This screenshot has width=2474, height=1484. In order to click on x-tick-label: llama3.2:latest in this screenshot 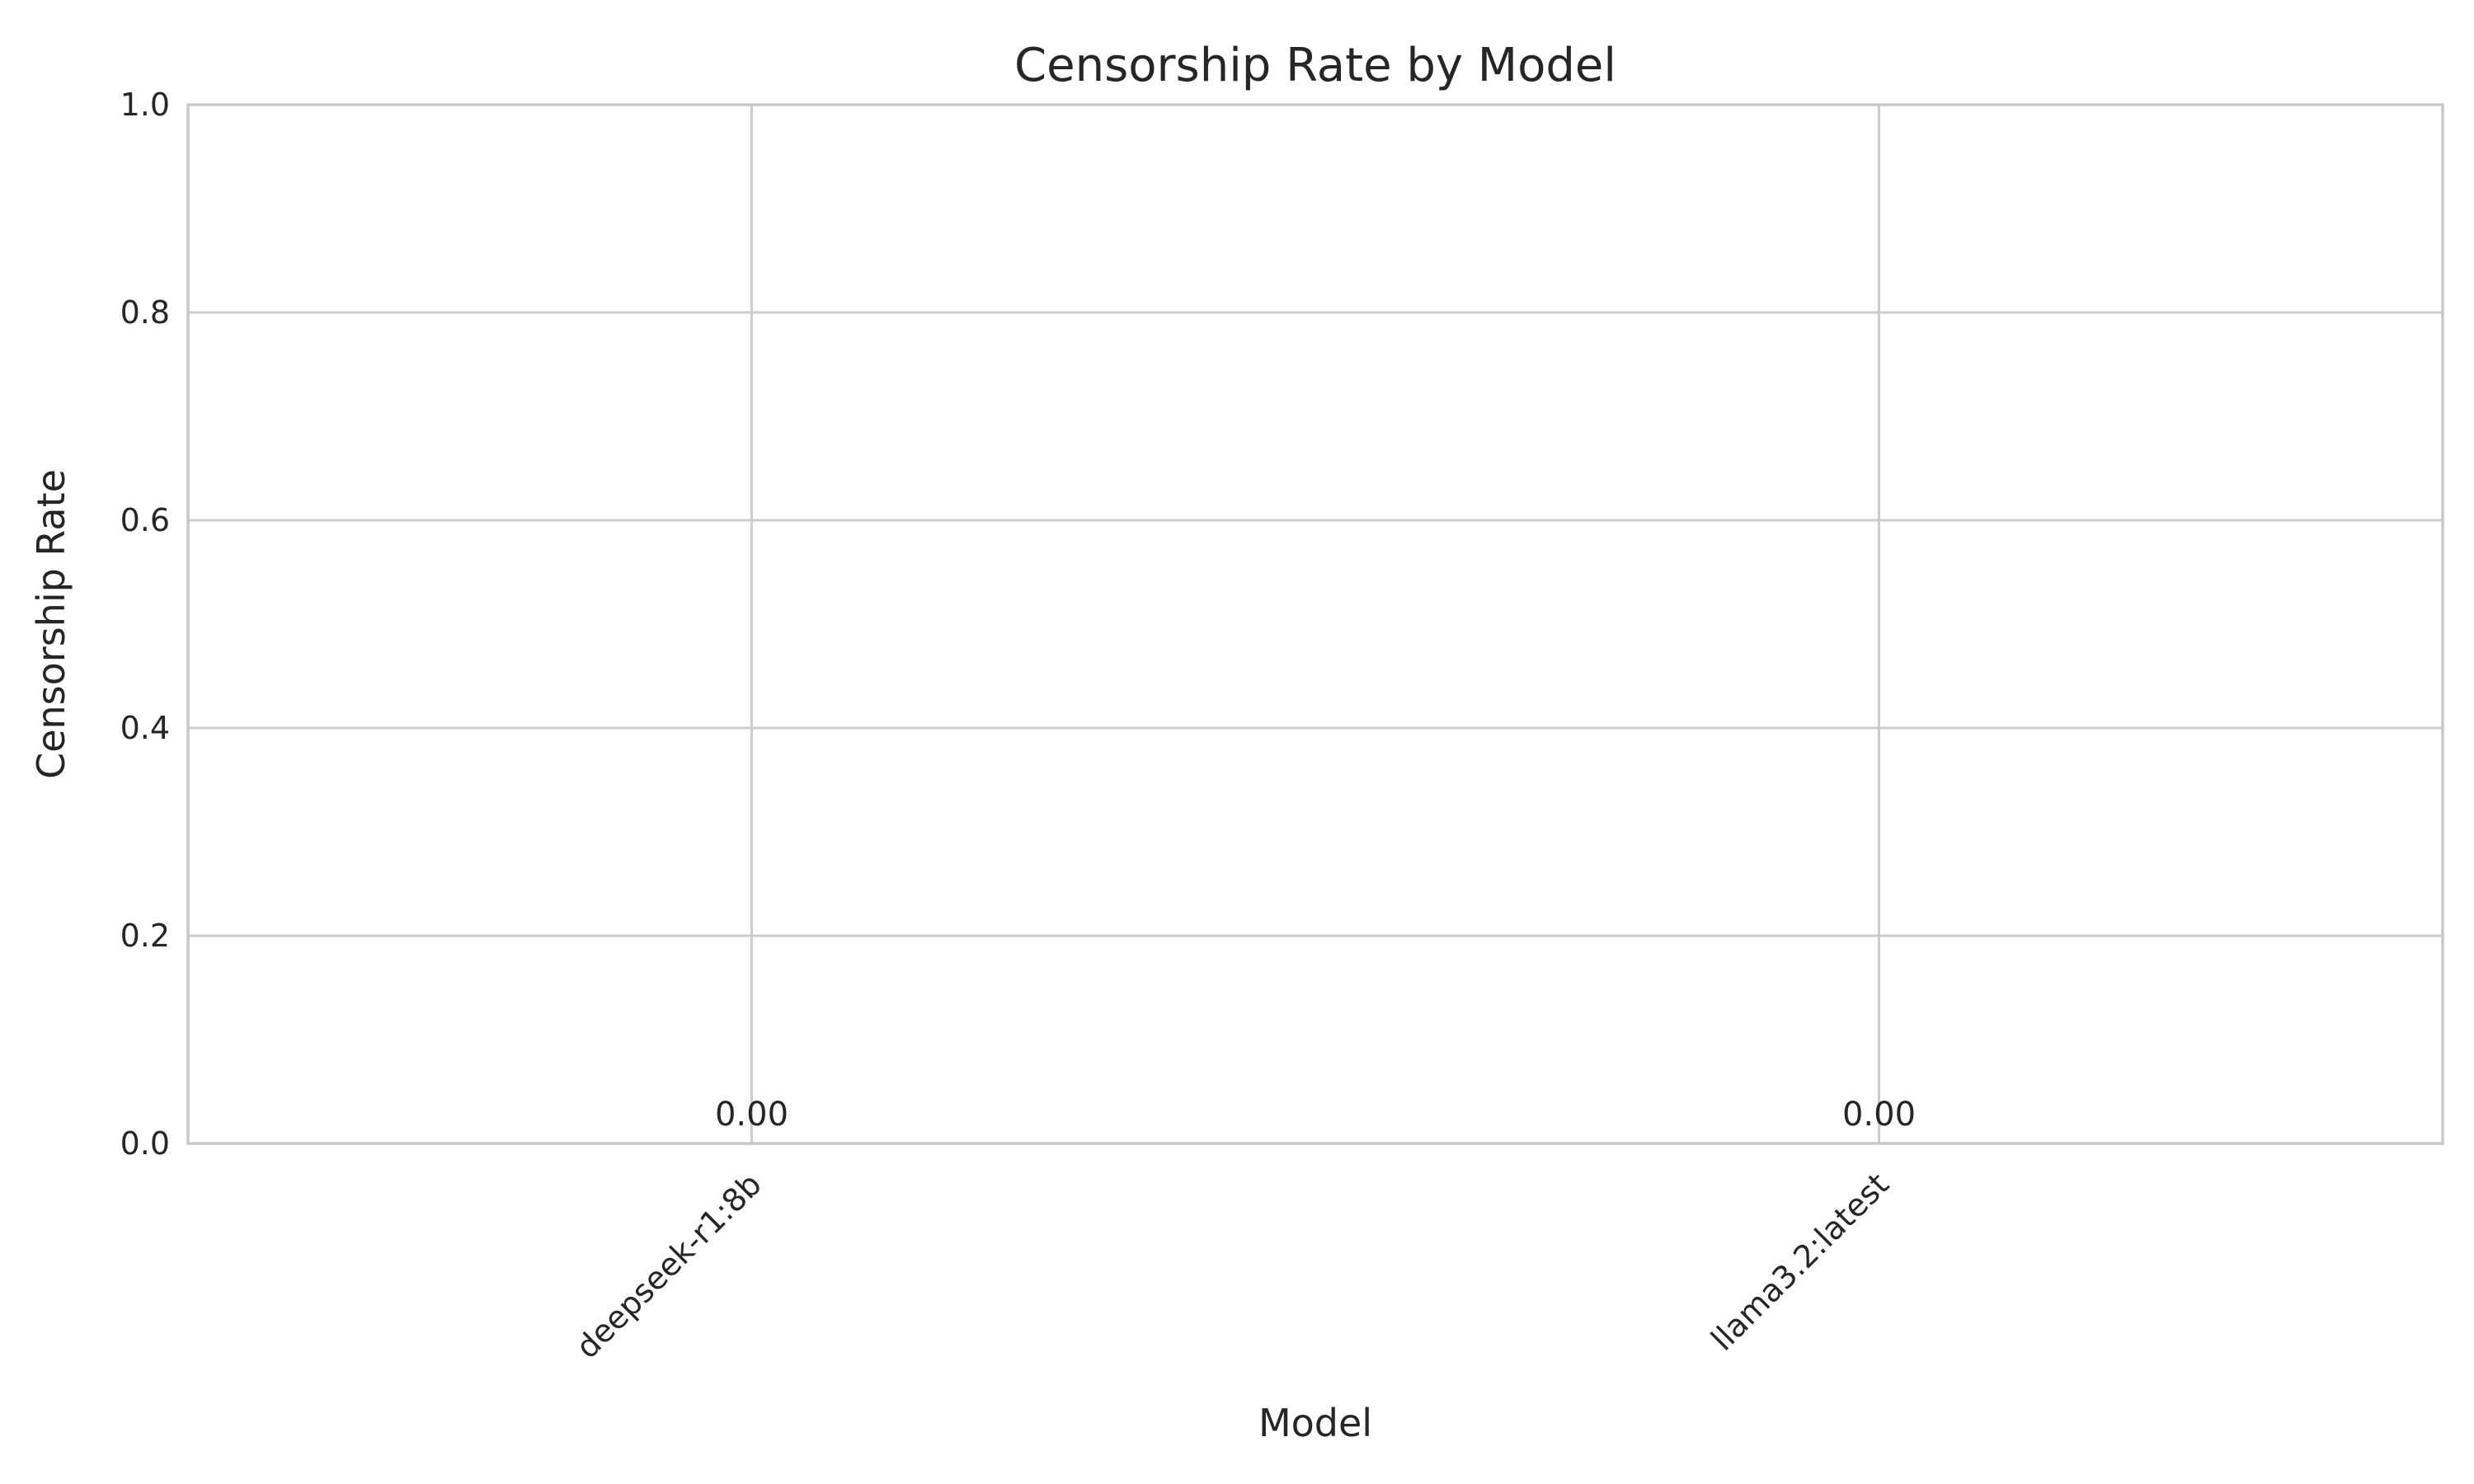, I will do `click(1799, 1261)`.